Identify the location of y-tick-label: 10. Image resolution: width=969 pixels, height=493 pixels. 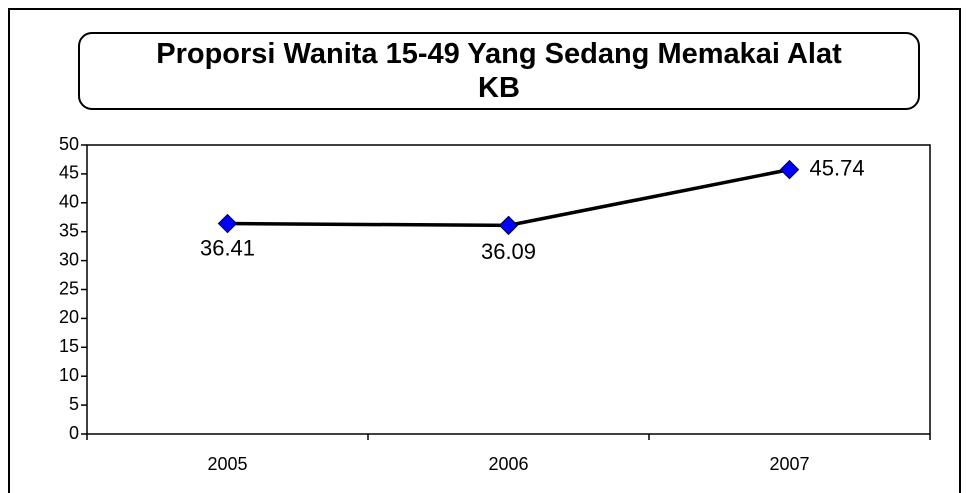
(69, 375).